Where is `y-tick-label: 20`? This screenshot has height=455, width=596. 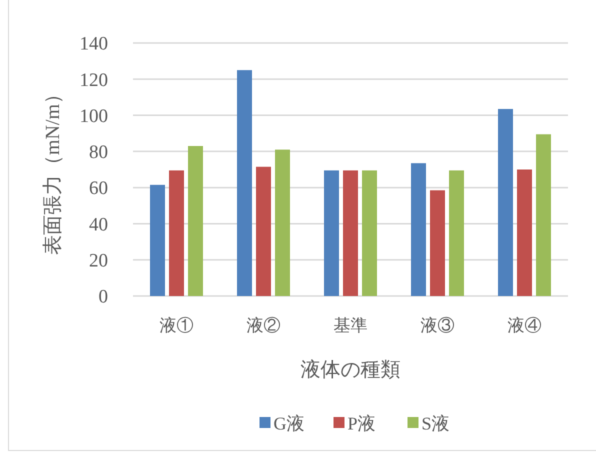 y-tick-label: 20 is located at coordinates (98, 261).